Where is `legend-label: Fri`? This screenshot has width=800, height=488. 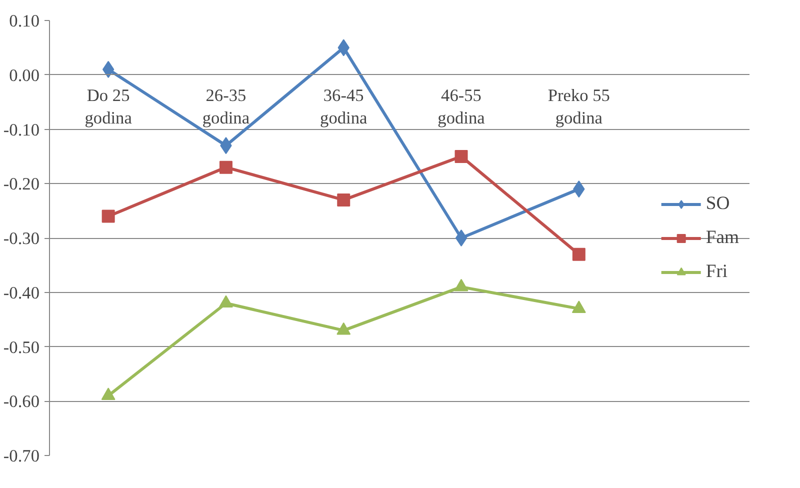
legend-label: Fri is located at coordinates (717, 271).